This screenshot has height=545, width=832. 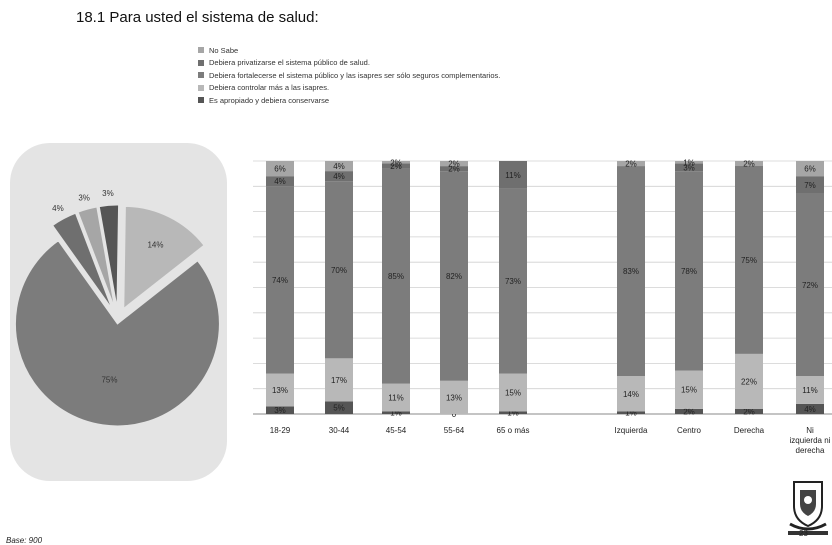 What do you see at coordinates (349, 50) in the screenshot?
I see `legend-item: No Sabe` at bounding box center [349, 50].